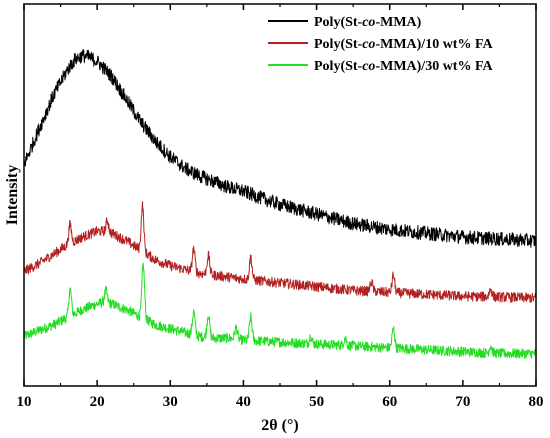  Describe the element at coordinates (170, 402) in the screenshot. I see `x-tick-label: 30` at that location.